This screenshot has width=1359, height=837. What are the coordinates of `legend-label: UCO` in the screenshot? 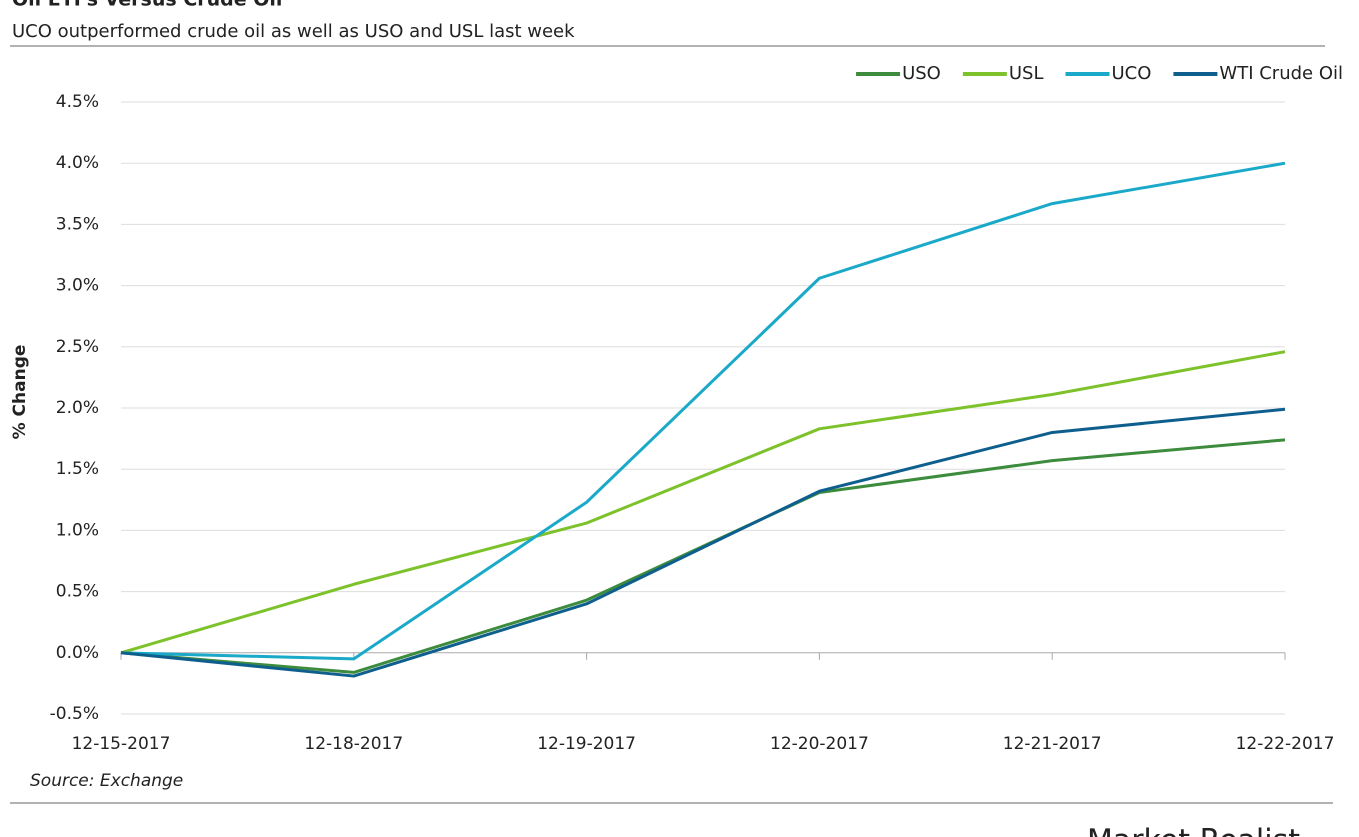 It's located at (1131, 73).